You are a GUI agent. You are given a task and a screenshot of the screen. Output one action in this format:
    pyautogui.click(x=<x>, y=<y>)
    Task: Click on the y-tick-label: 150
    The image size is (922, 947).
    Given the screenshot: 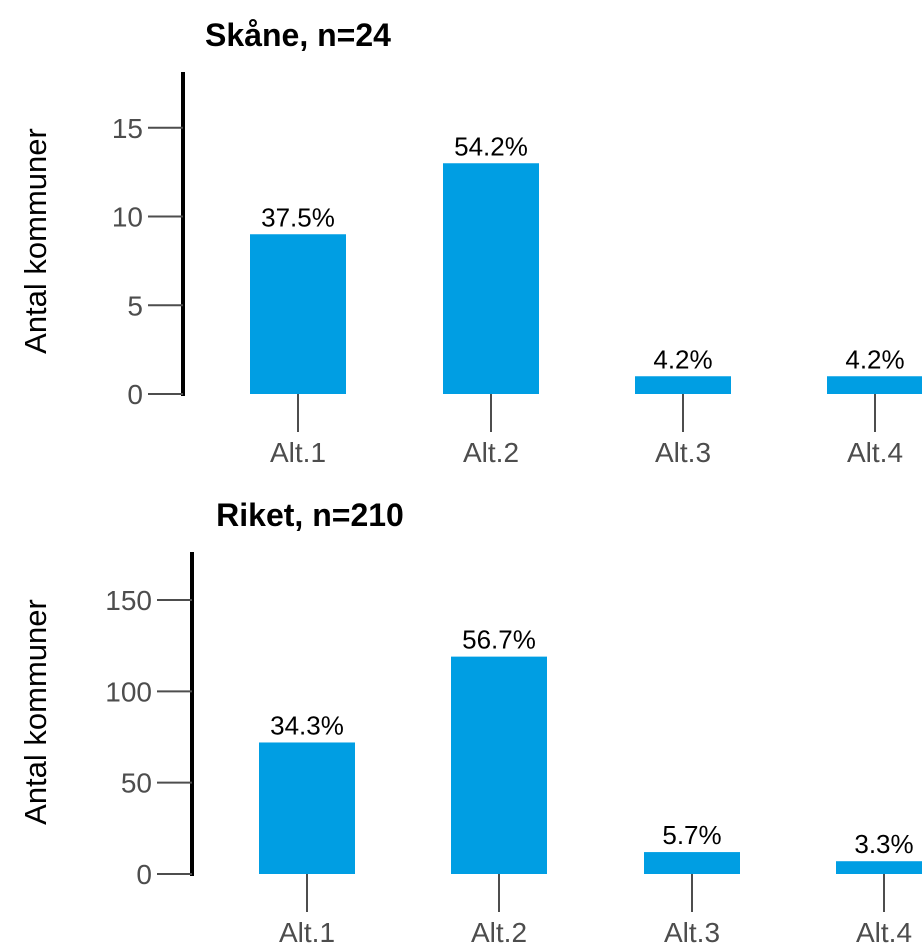 What is the action you would take?
    pyautogui.click(x=128, y=600)
    